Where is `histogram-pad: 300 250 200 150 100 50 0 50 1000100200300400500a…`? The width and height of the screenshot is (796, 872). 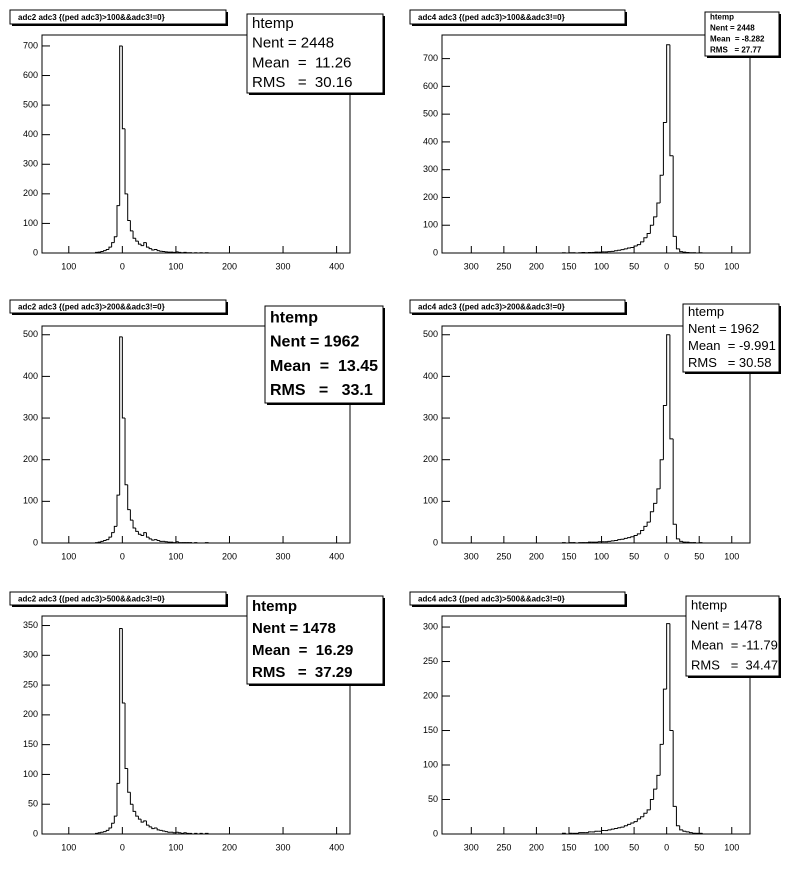 histogram-pad: 300 250 200 150 100 50 0 50 1000100200300400500a… is located at coordinates (595, 430).